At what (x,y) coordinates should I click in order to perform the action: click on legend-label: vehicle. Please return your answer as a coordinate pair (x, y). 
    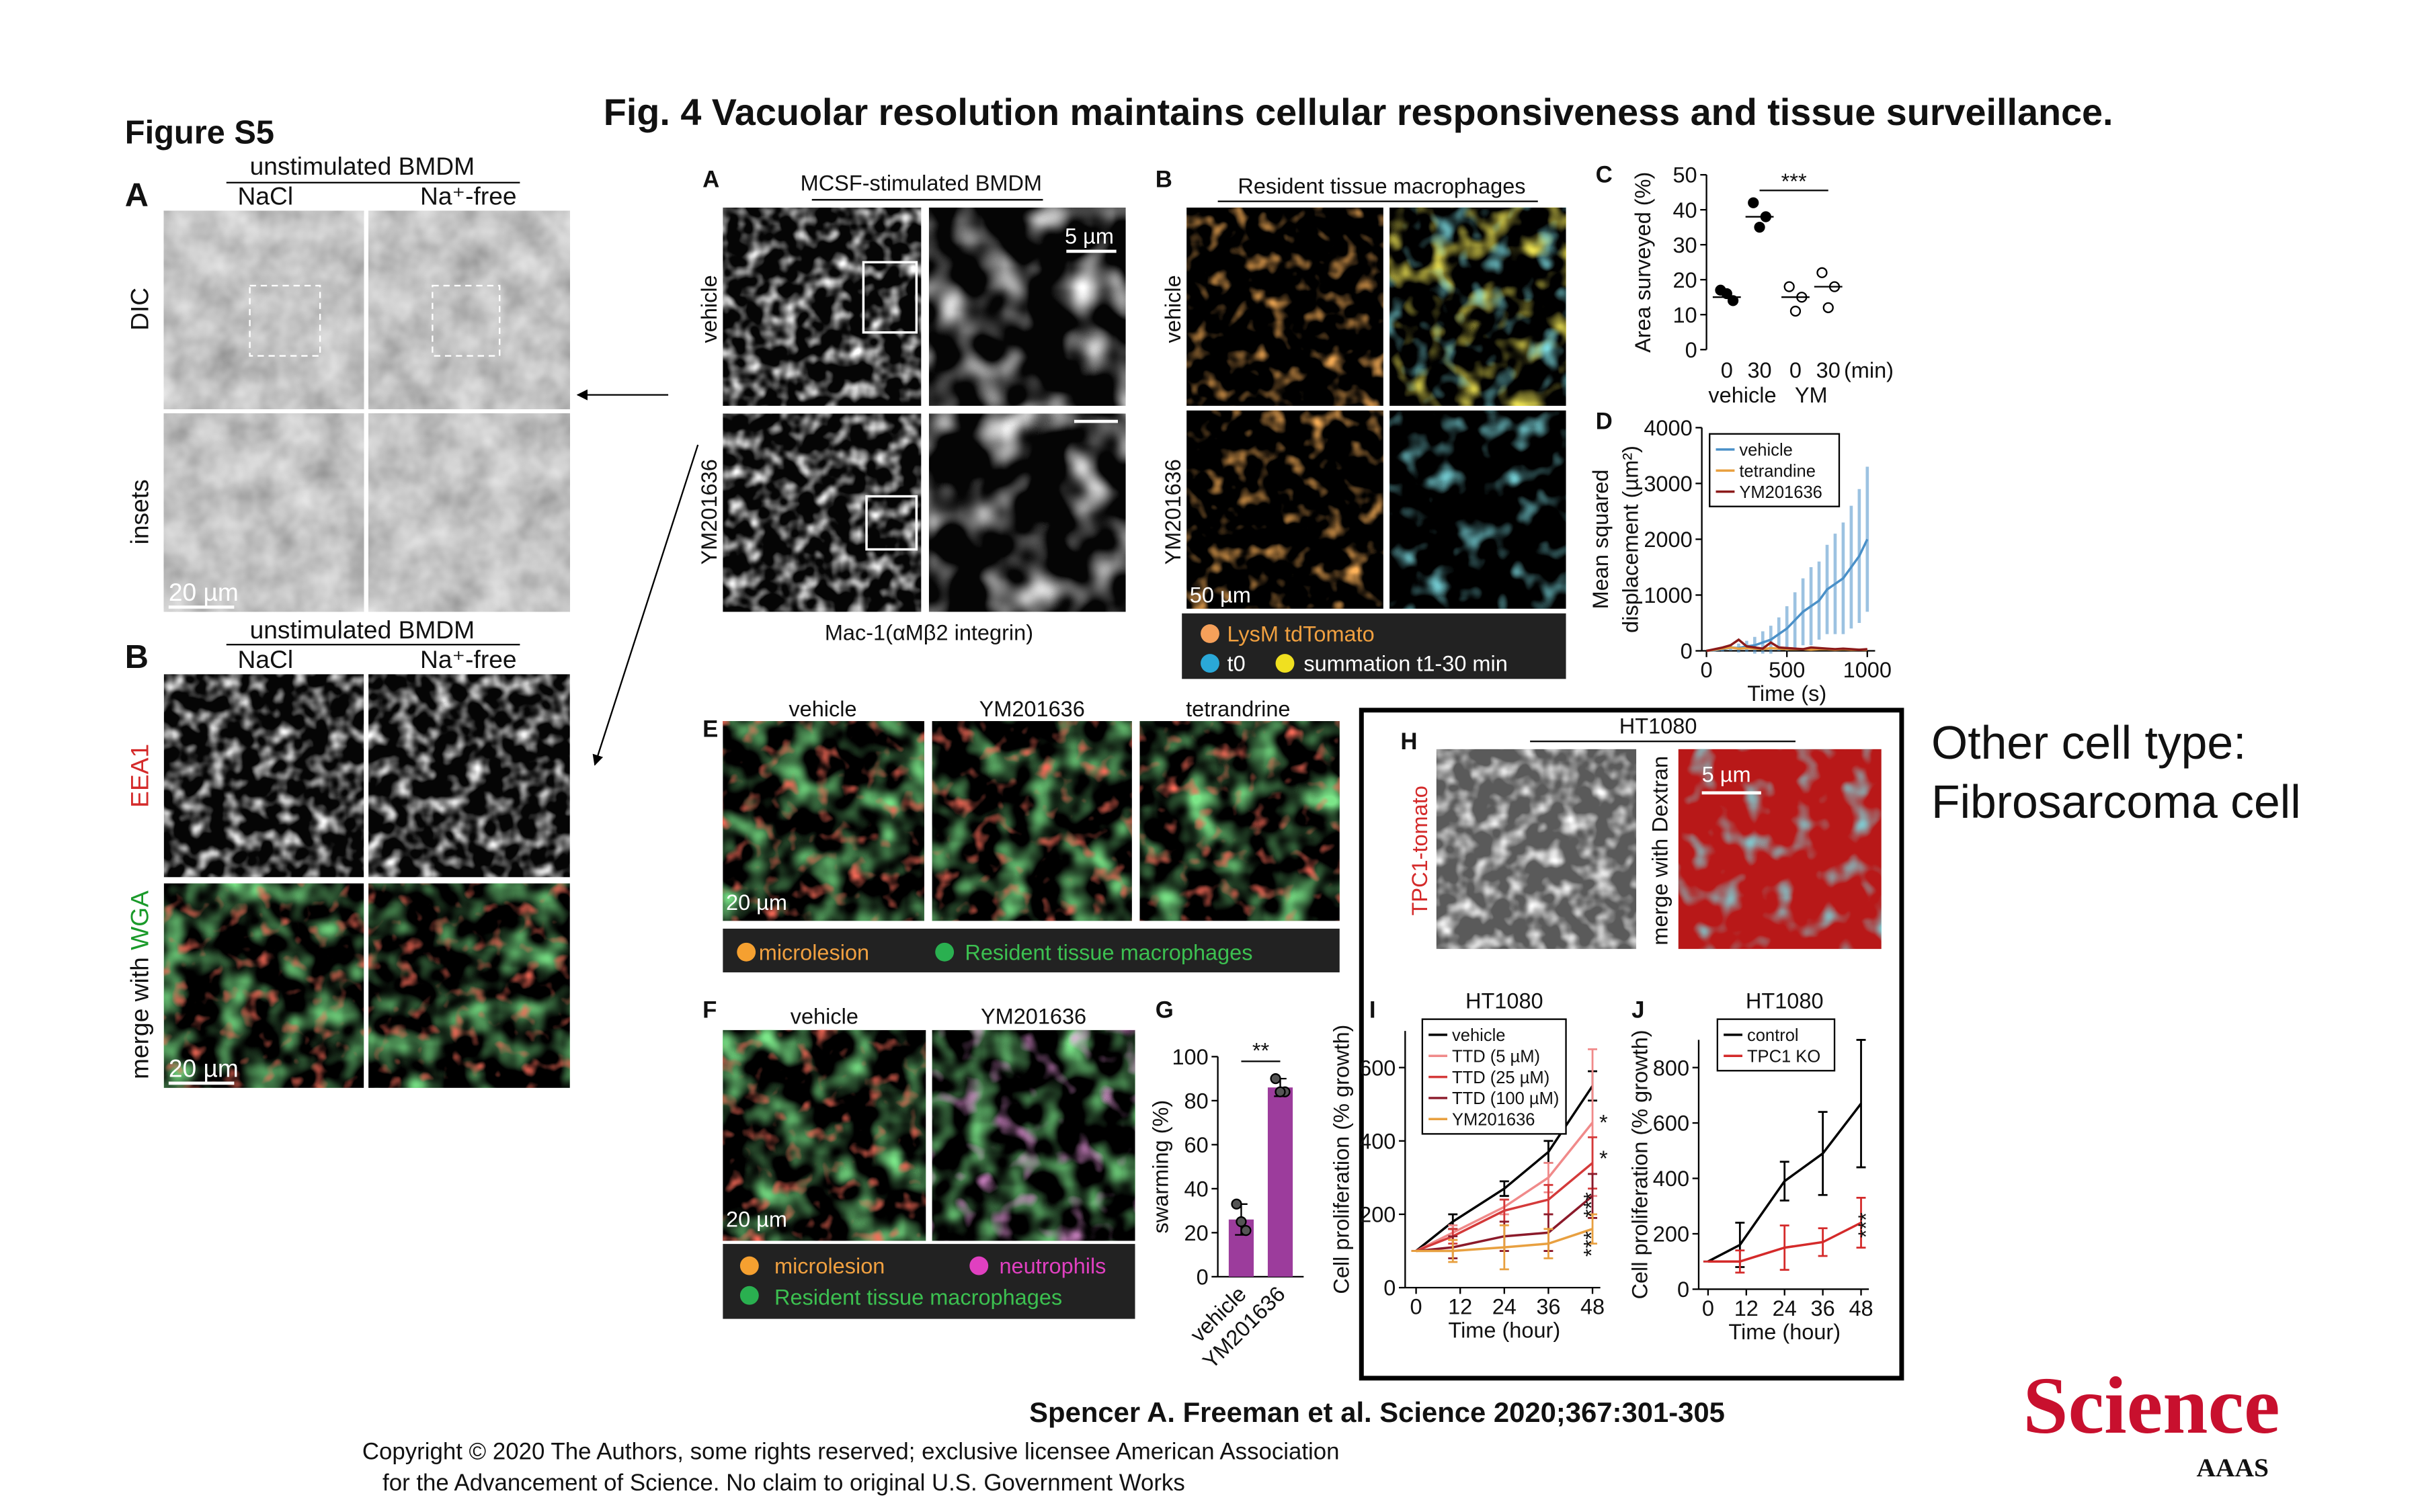
    Looking at the image, I should click on (1765, 451).